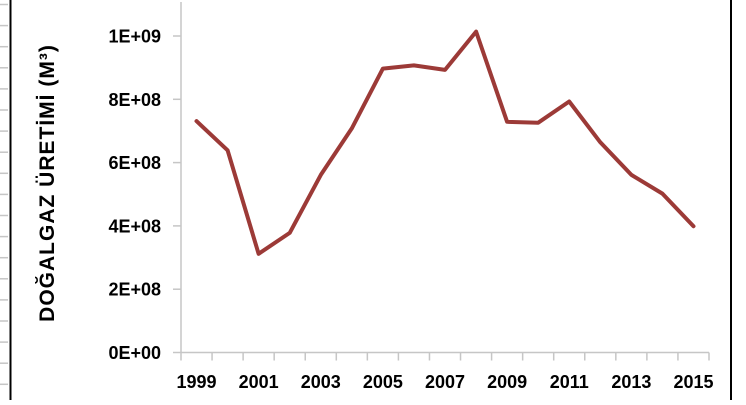  What do you see at coordinates (507, 382) in the screenshot?
I see `x-axis-tick-label: 2009` at bounding box center [507, 382].